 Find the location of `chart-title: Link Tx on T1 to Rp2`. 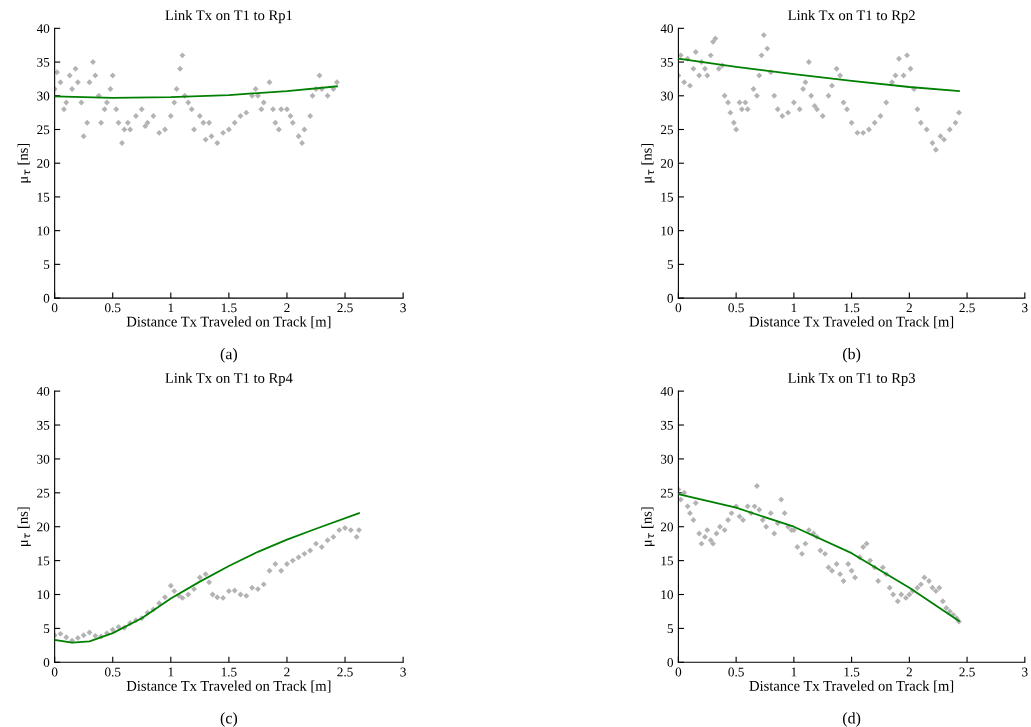

chart-title: Link Tx on T1 to Rp2 is located at coordinates (851, 16).